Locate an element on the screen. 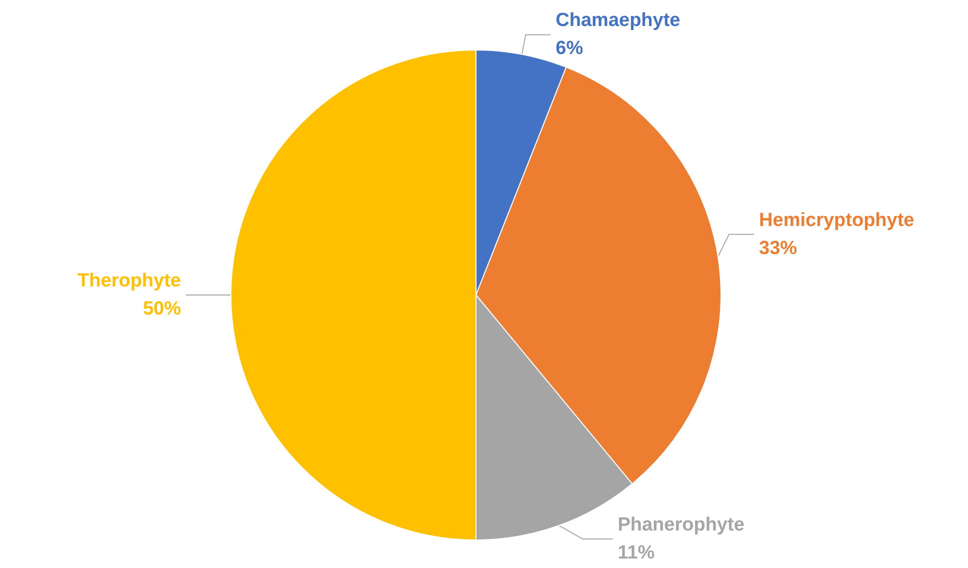 Image resolution: width=968 pixels, height=568 pixels. slice-label: Therophyte is located at coordinates (129, 281).